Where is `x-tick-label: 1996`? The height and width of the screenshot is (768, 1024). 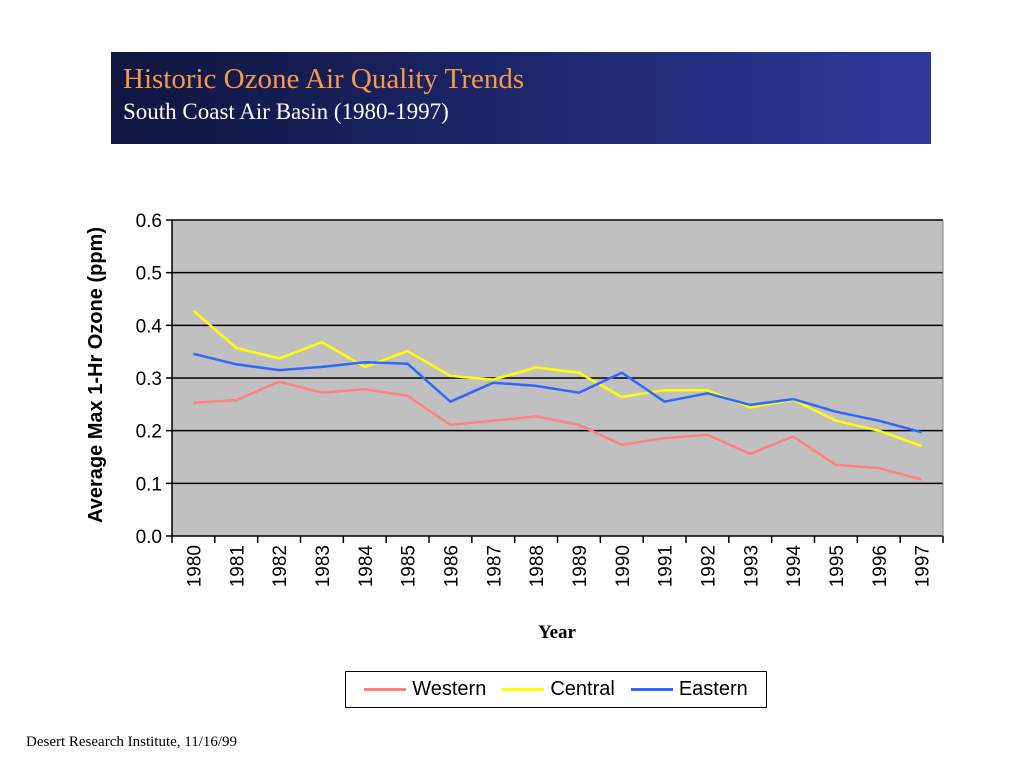 x-tick-label: 1996 is located at coordinates (880, 566).